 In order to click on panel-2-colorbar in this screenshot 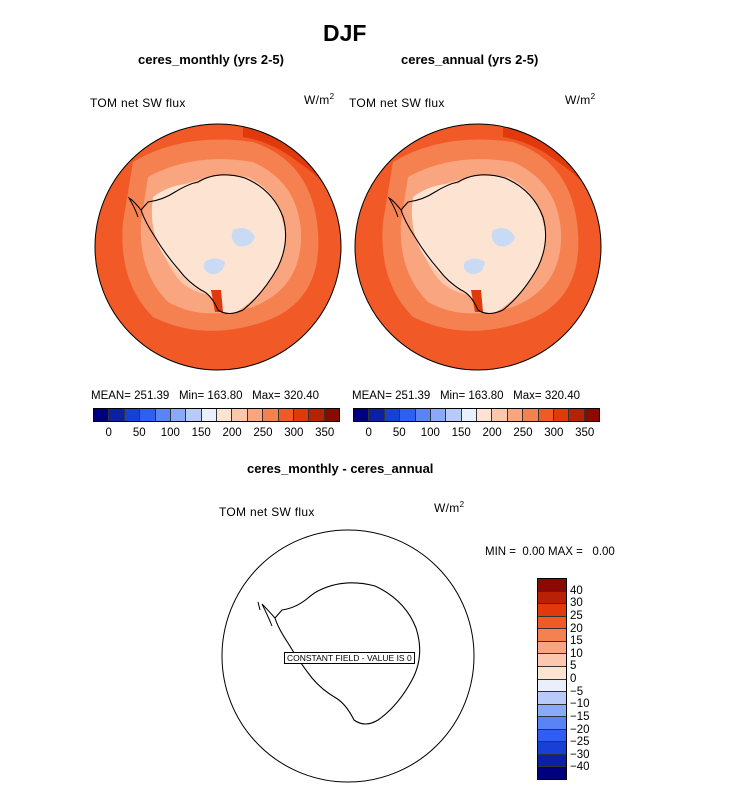, I will do `click(476, 415)`.